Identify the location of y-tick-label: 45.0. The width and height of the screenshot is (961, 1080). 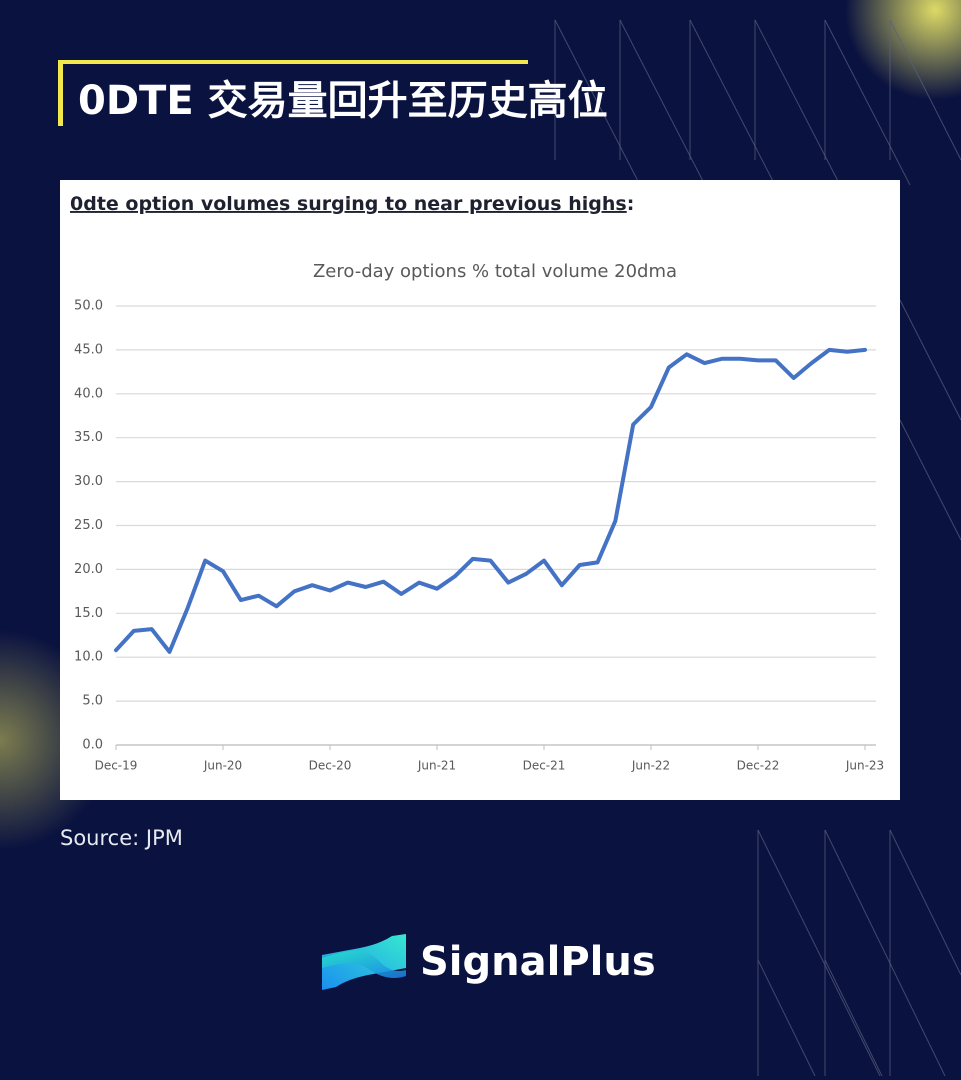
(88, 349).